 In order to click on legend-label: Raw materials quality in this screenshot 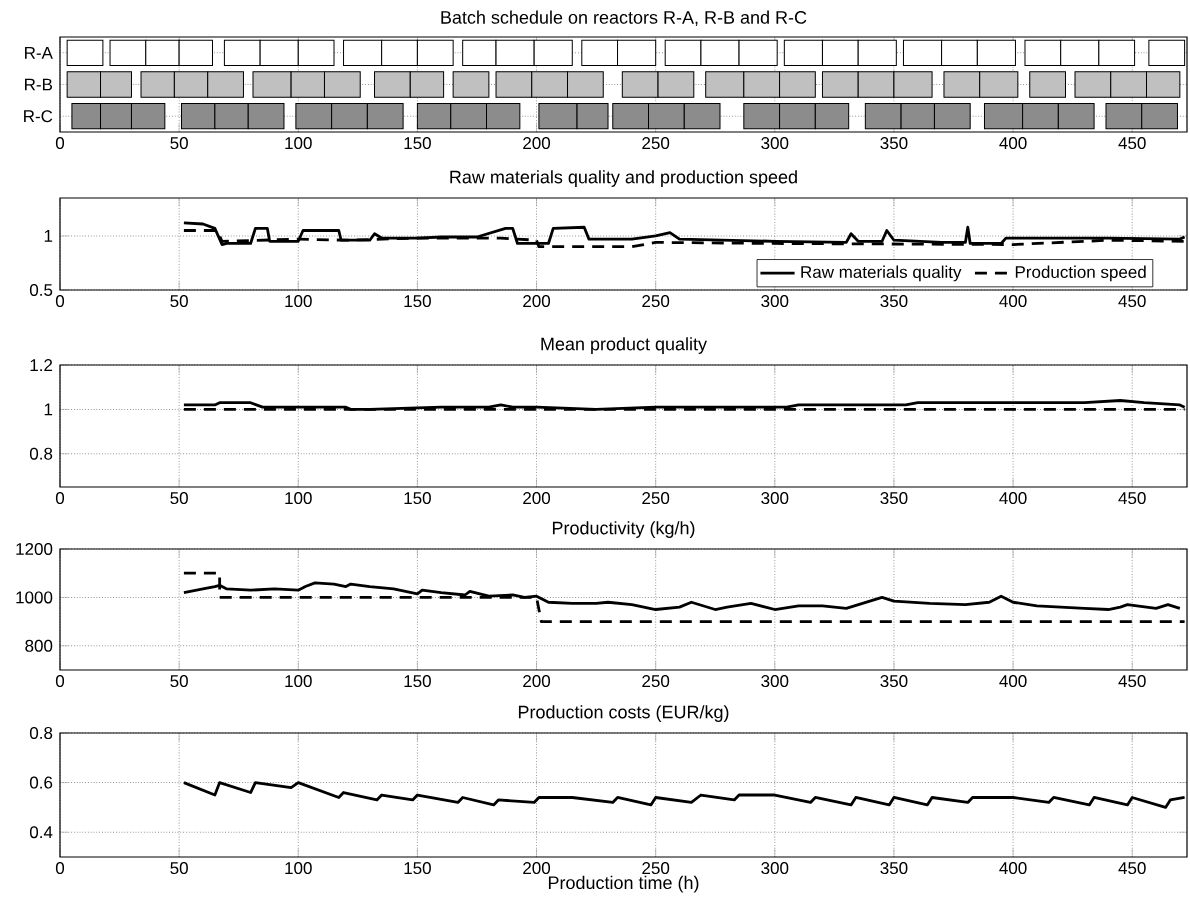, I will do `click(881, 273)`.